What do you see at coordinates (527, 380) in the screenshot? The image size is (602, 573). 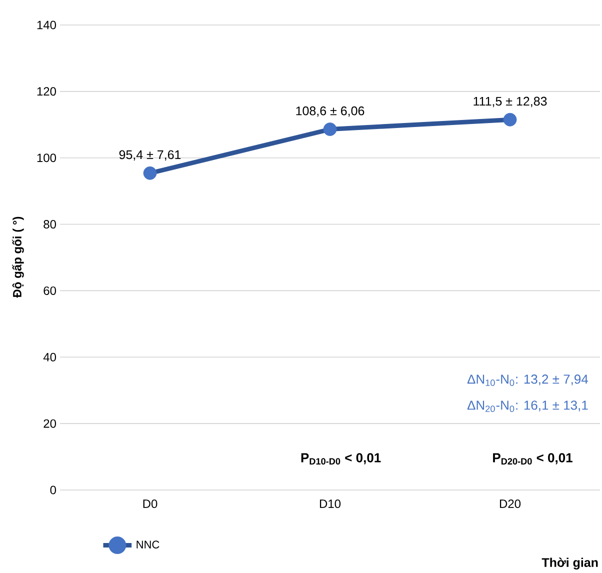 I see `annotation: ΔN$_{10}$-N$_{0}$: 13,2 ± 7,94` at bounding box center [527, 380].